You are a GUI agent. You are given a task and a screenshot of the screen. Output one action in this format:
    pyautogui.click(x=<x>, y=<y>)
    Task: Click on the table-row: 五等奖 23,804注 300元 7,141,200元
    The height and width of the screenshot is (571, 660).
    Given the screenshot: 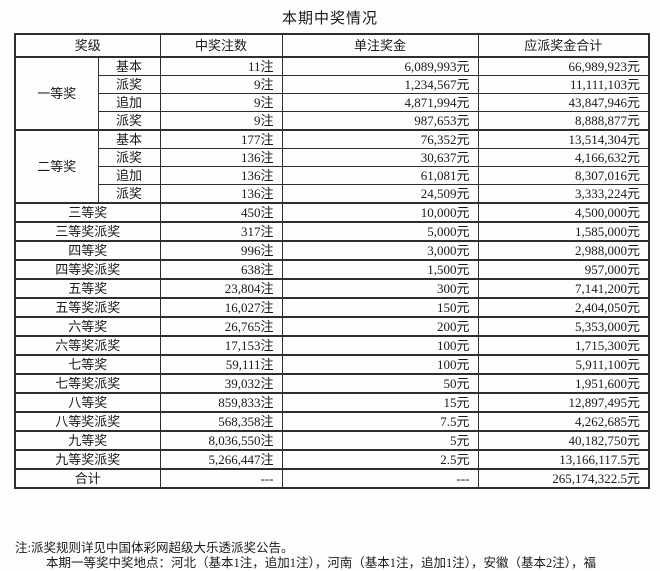 What is the action you would take?
    pyautogui.click(x=332, y=288)
    